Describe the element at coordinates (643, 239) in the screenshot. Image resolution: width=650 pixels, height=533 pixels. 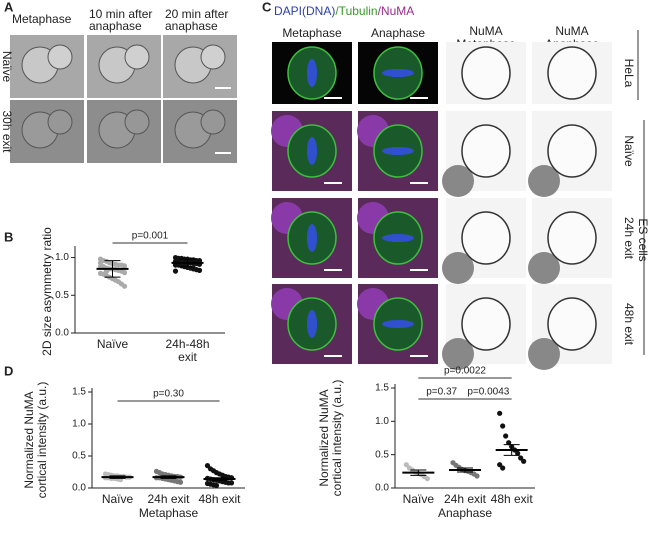
I see `group-label: ES cells` at that location.